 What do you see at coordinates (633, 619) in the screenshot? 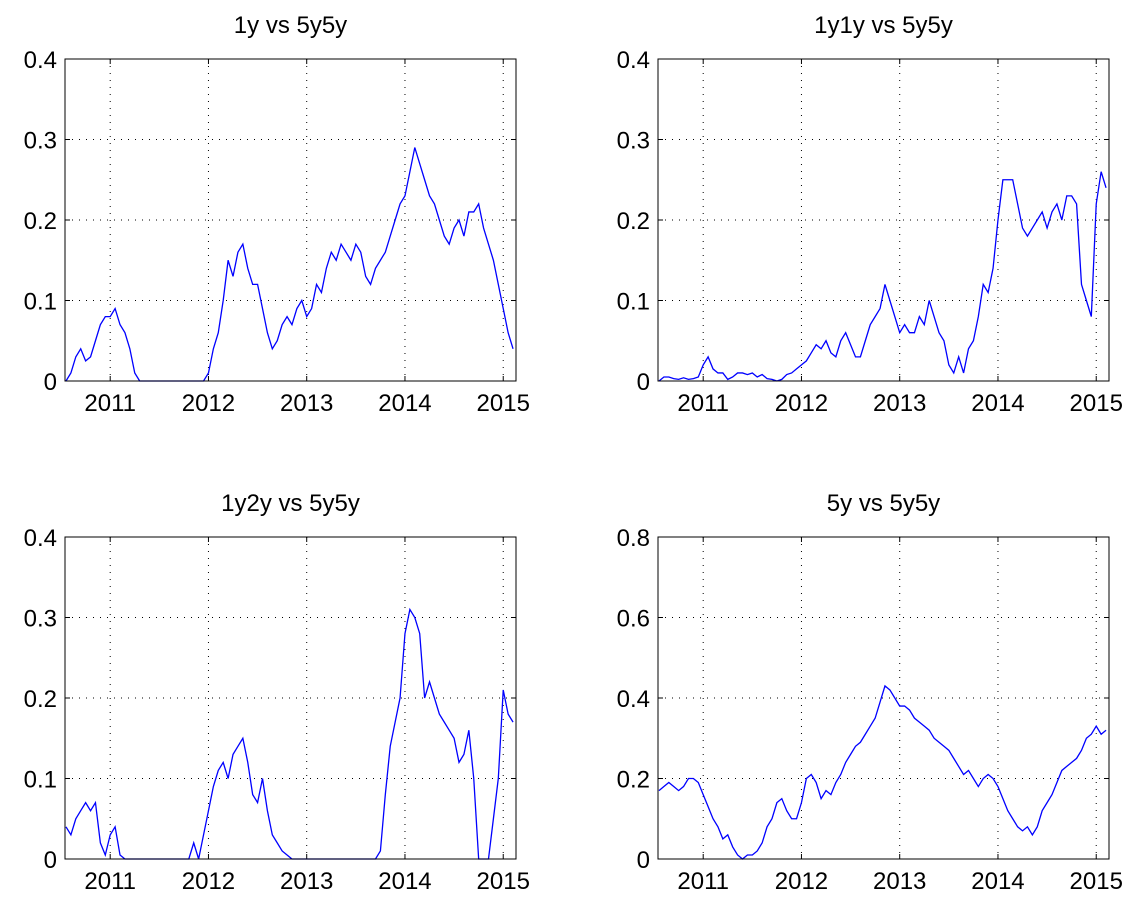
I see `y-tick-label: 0.6` at bounding box center [633, 619].